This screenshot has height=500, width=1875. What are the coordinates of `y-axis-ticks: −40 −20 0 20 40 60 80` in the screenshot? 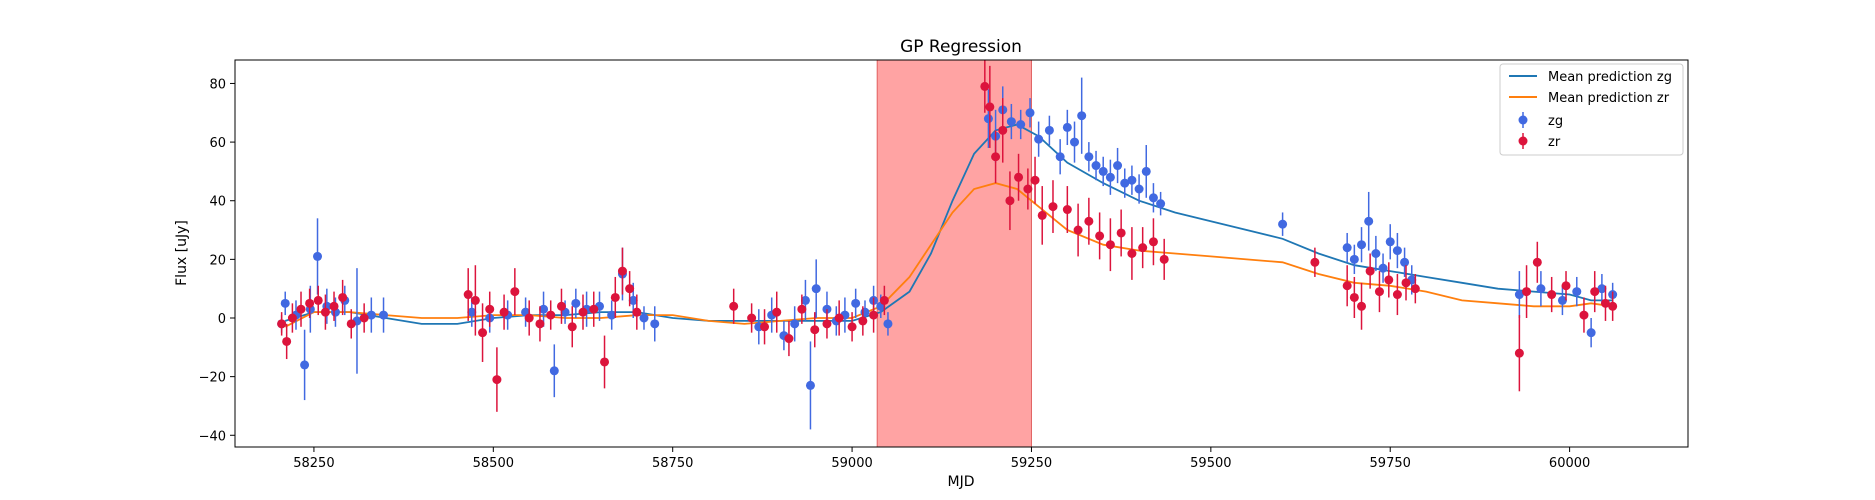 It's located at (217, 260).